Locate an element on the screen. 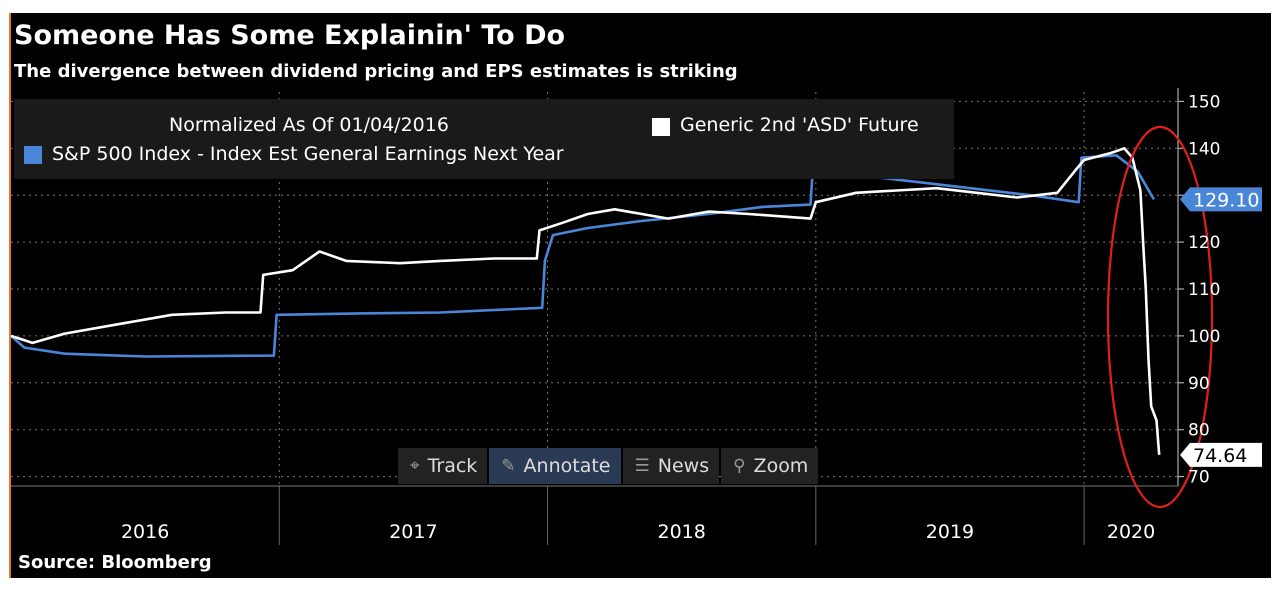 This screenshot has width=1280, height=591. source-note: Source: Bloomberg is located at coordinates (115, 562).